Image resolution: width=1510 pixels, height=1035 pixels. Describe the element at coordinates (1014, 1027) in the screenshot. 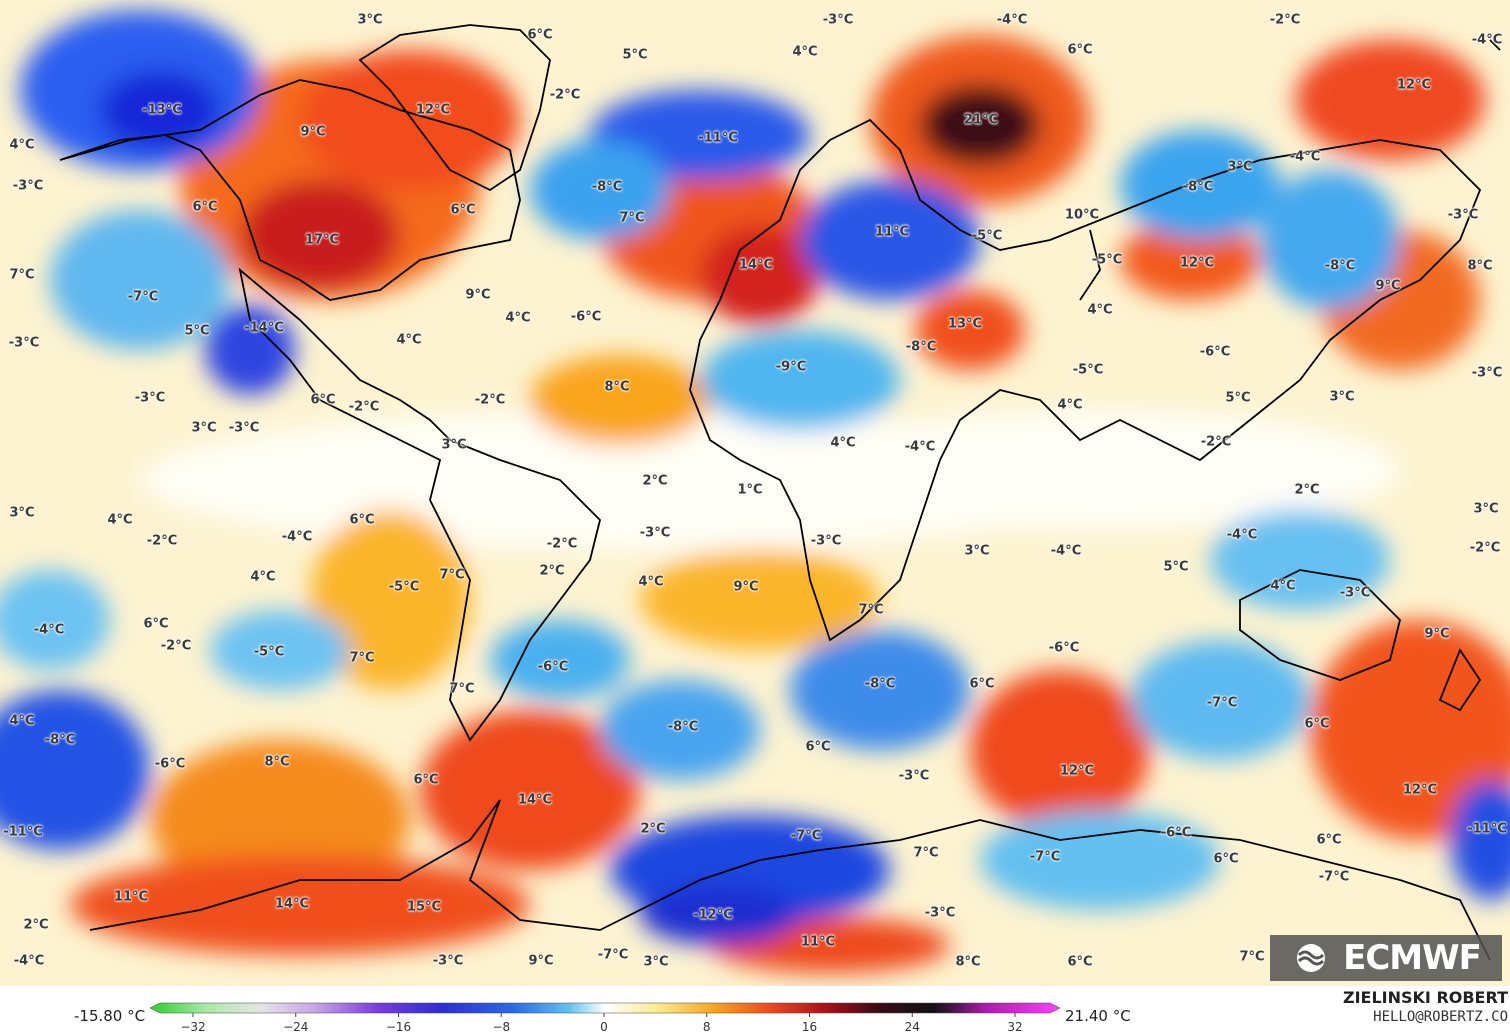

I see `colorbar-tick-label: 32` at that location.